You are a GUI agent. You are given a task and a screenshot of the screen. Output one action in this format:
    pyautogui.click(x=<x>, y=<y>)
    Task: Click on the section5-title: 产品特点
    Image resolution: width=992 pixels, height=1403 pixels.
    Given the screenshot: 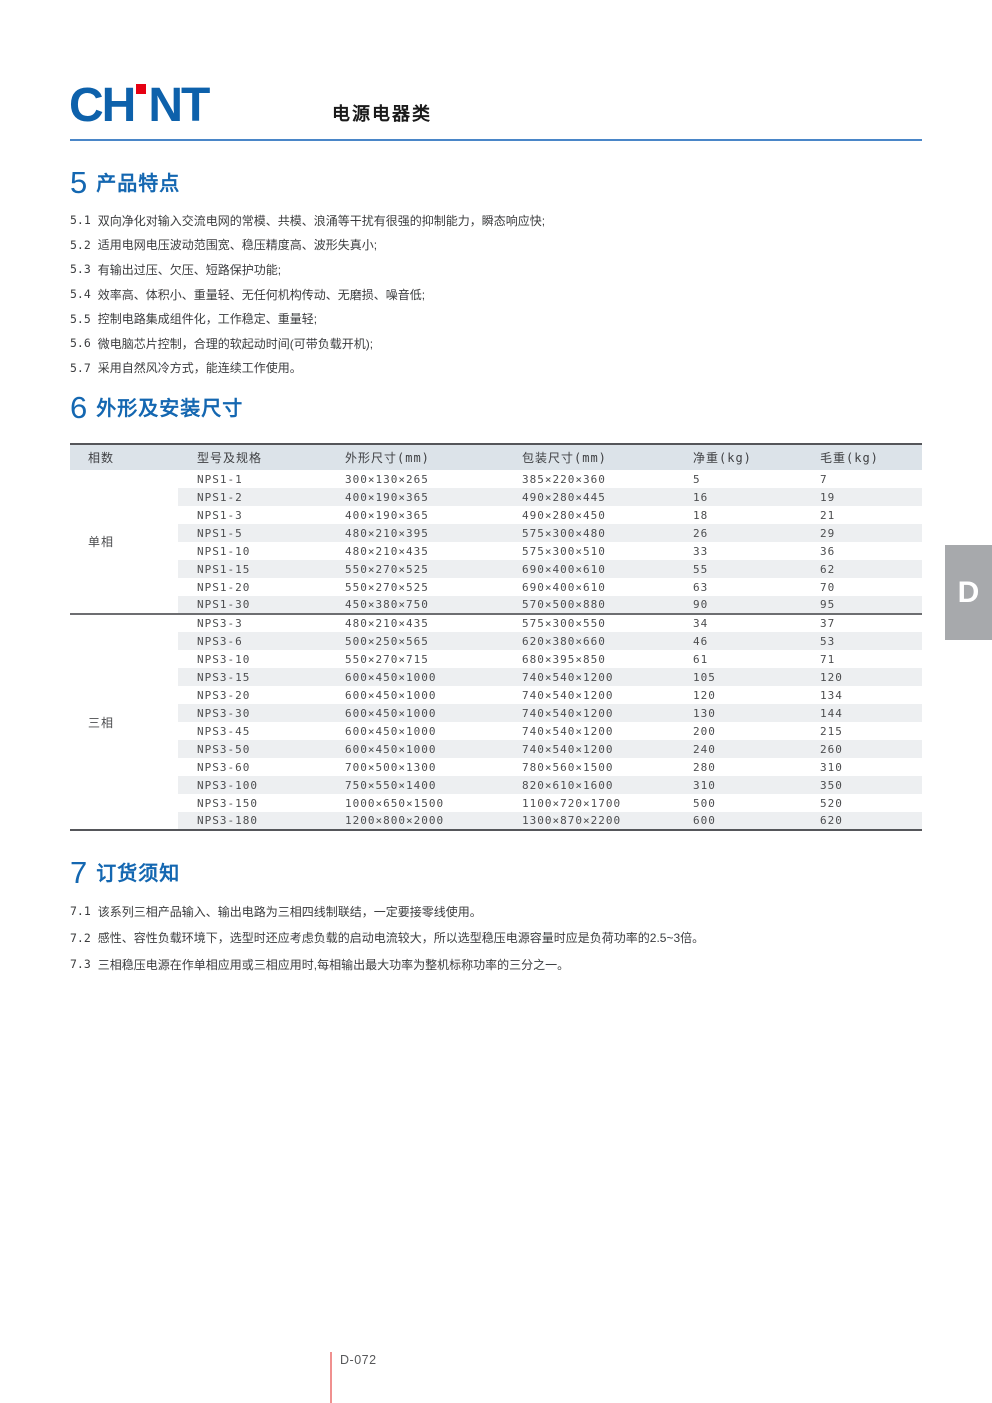 What is the action you would take?
    pyautogui.click(x=138, y=184)
    